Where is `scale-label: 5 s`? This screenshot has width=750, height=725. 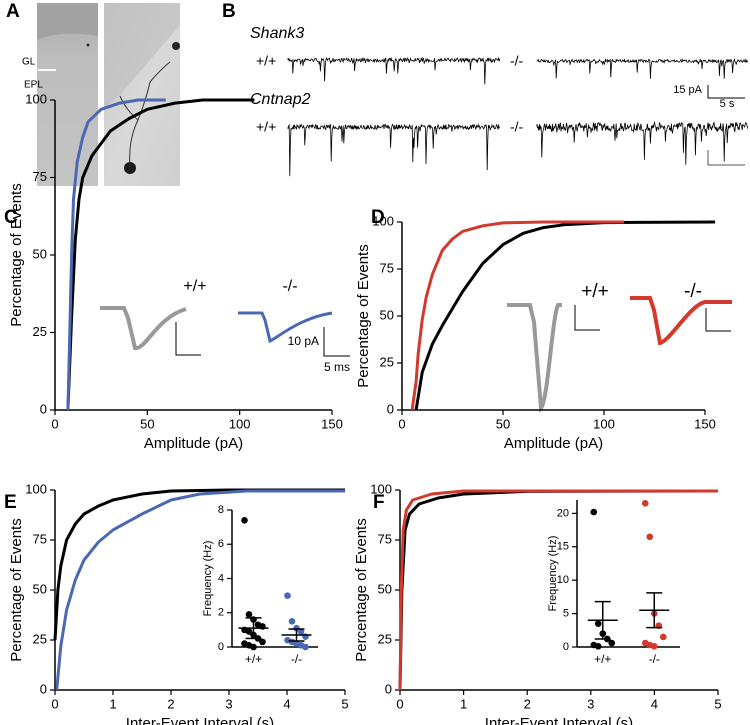
scale-label: 5 s is located at coordinates (727, 104).